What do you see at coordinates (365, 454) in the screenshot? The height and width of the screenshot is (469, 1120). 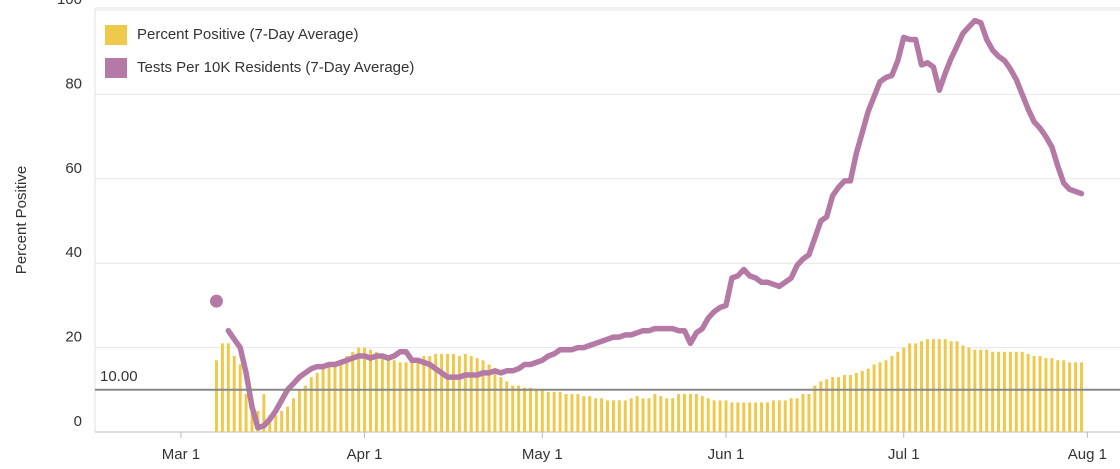 I see `x-tick-label: Apr 1` at bounding box center [365, 454].